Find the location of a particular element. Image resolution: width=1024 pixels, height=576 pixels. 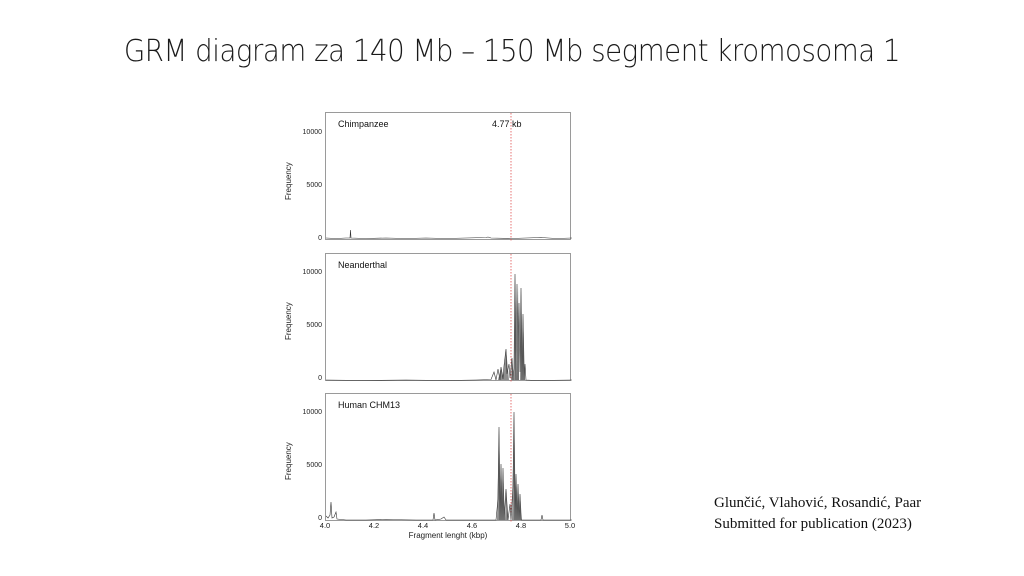

panel-chimpanzee: Chimpanzee 4.77 kb is located at coordinates (448, 176).